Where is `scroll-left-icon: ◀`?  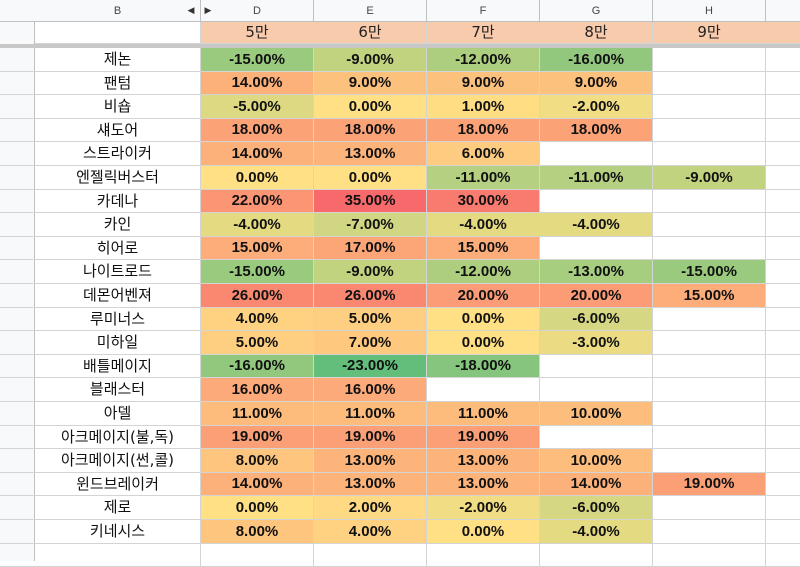
scroll-left-icon: ◀ is located at coordinates (191, 11).